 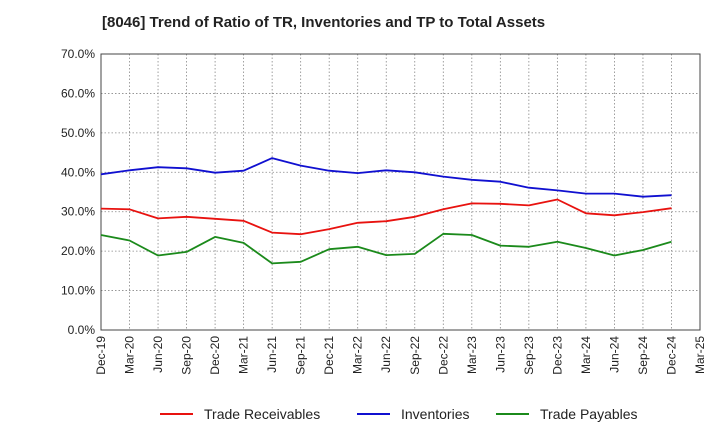 What do you see at coordinates (78, 172) in the screenshot?
I see `y-tick-label: 40.0%` at bounding box center [78, 172].